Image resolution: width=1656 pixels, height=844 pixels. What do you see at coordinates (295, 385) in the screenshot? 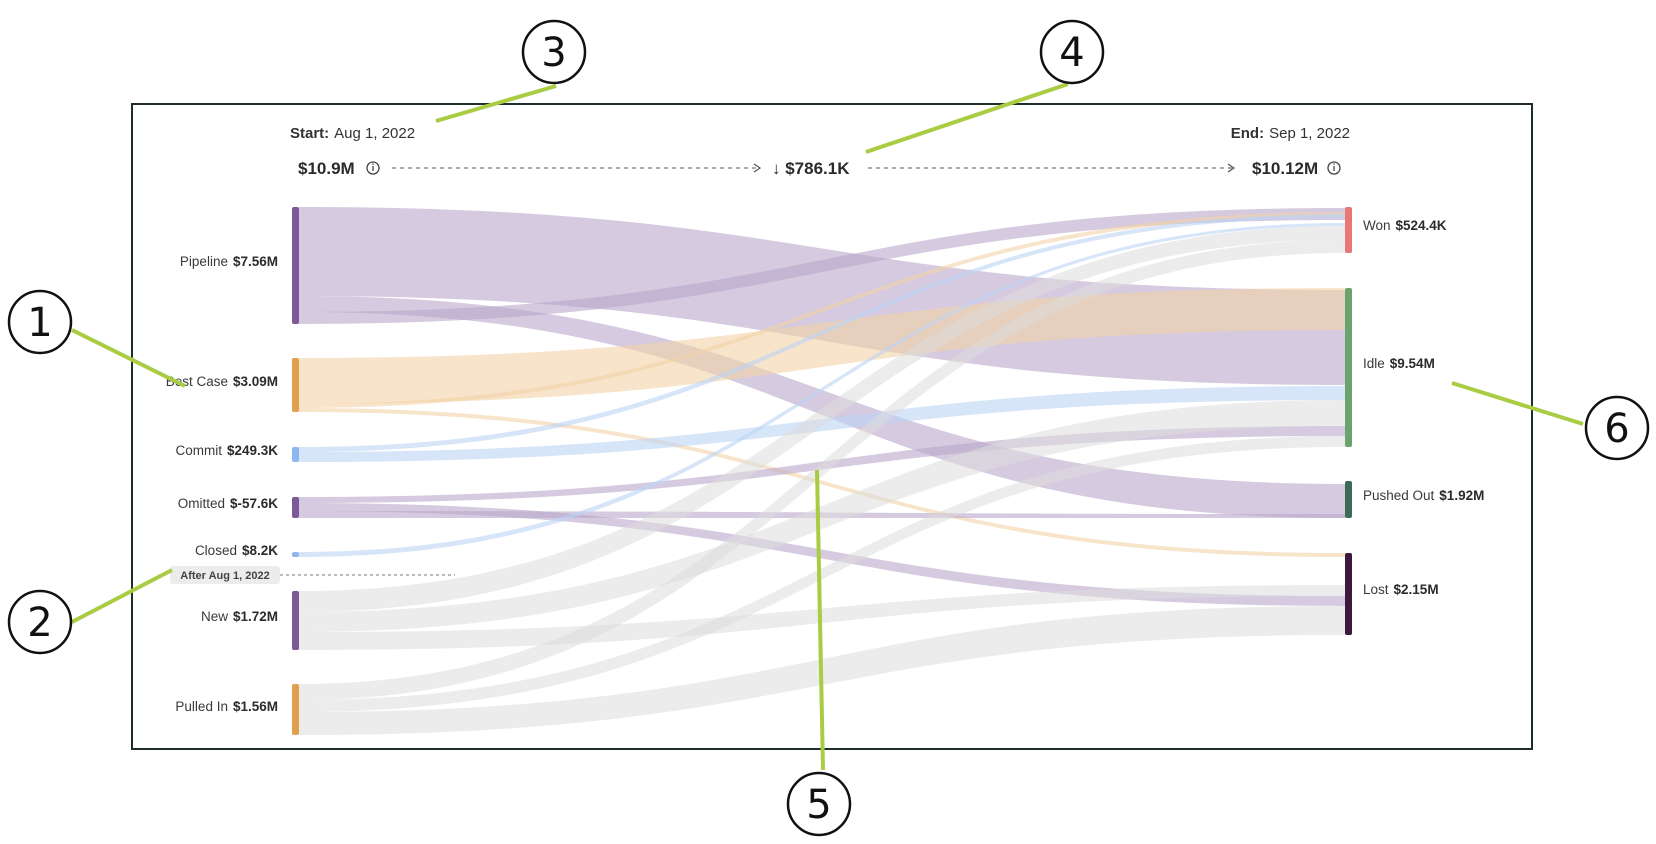
I see `source-node-bestcase` at bounding box center [295, 385].